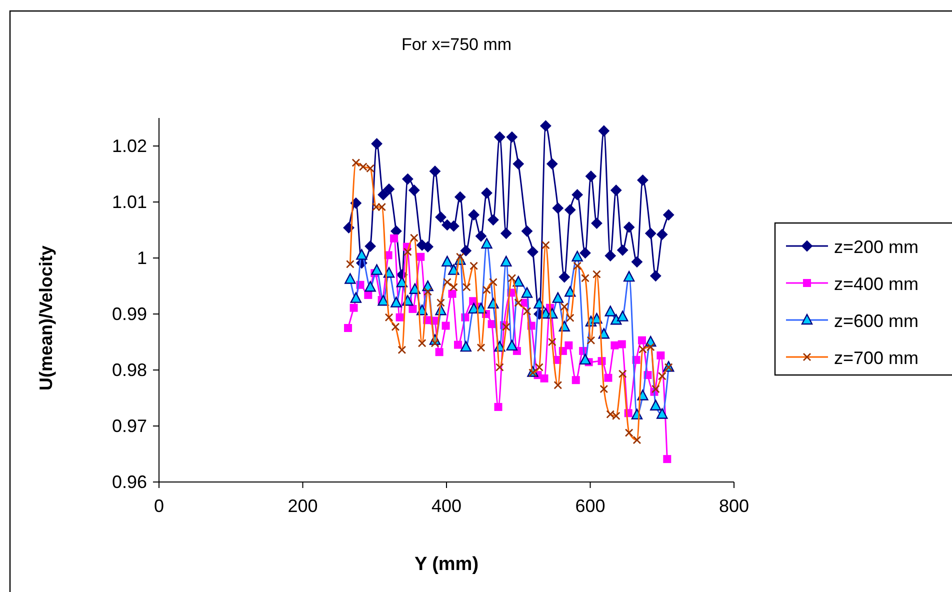 Image resolution: width=952 pixels, height=592 pixels. I want to click on y-tick-label: 0.97, so click(129, 426).